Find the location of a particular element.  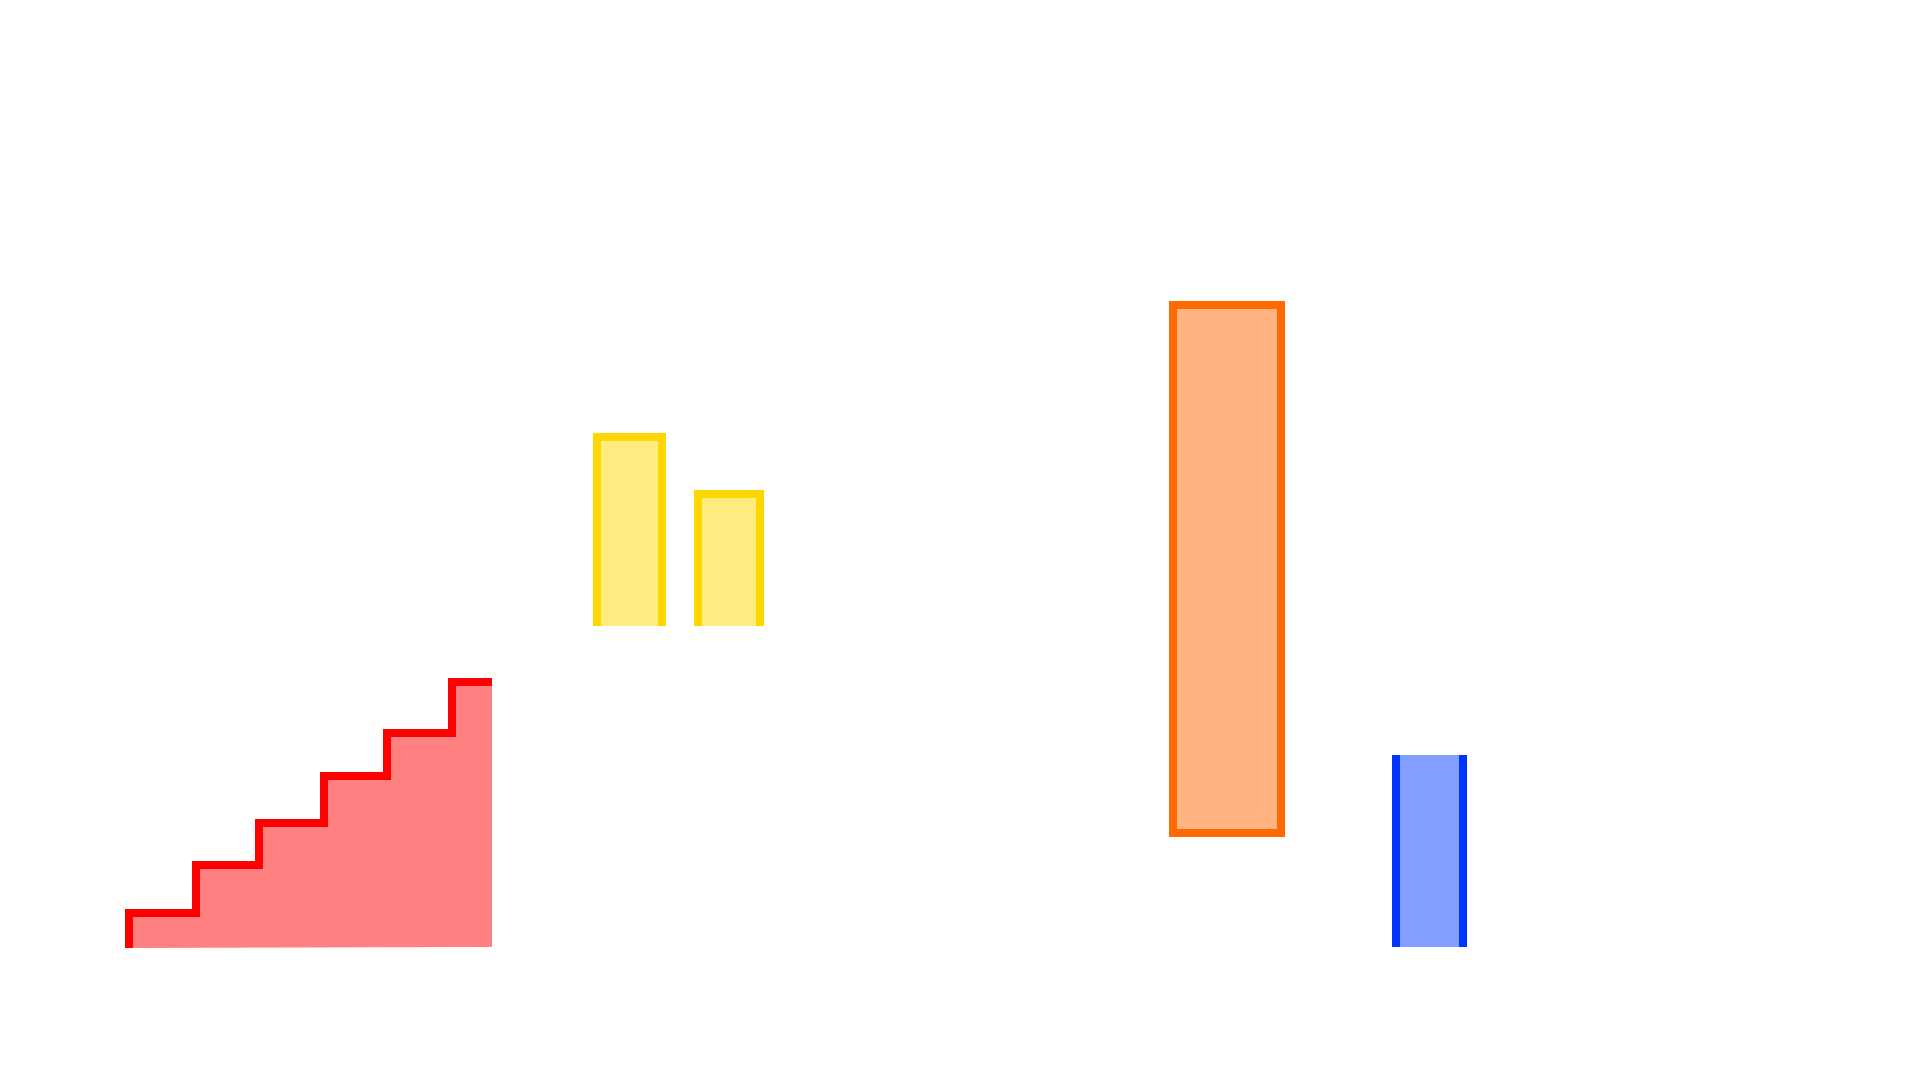

staircase-outline is located at coordinates (308, 813).